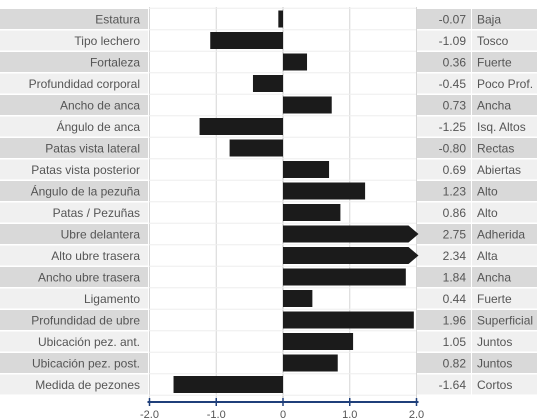 This screenshot has height=418, width=537. I want to click on value-label: -1.09, so click(453, 41).